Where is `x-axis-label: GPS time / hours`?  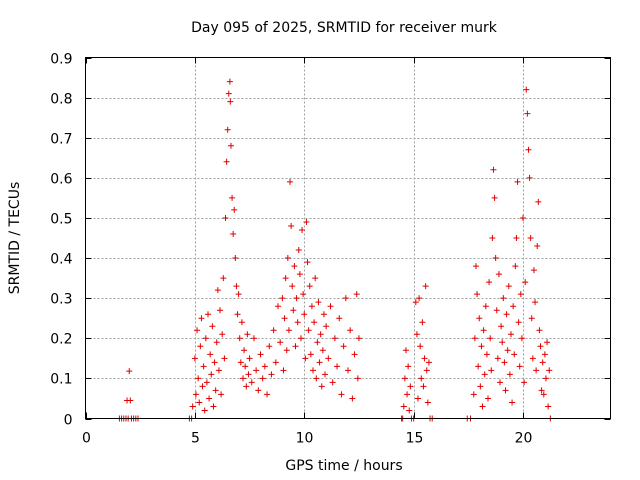
x-axis-label: GPS time / hours is located at coordinates (343, 466).